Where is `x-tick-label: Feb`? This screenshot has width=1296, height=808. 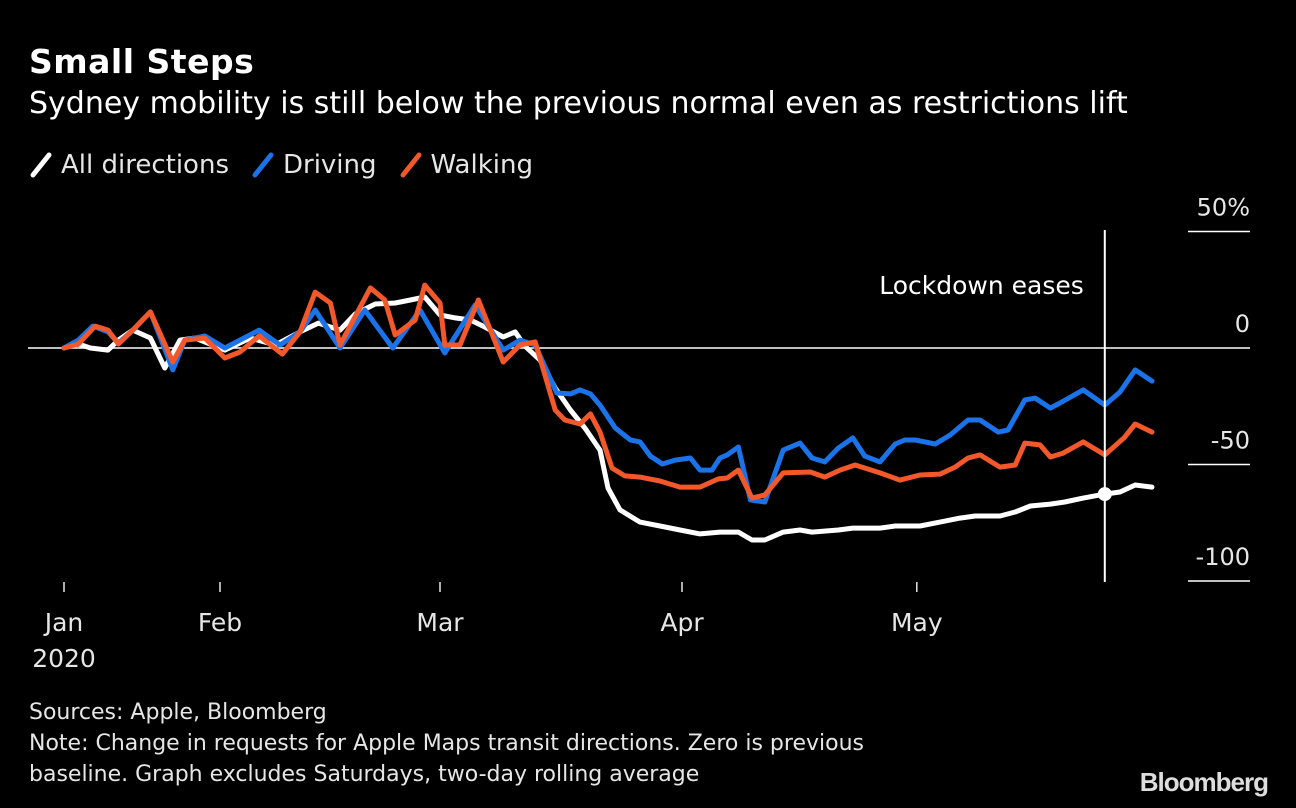 x-tick-label: Feb is located at coordinates (220, 622).